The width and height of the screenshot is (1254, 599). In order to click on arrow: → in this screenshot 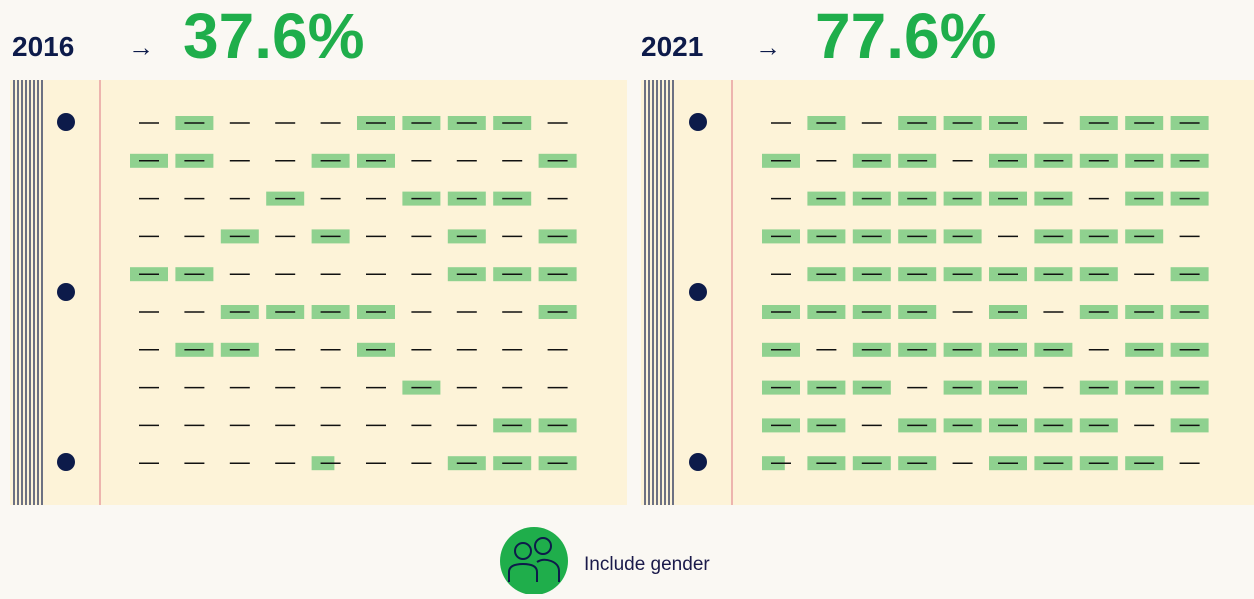, I will do `click(768, 47)`.